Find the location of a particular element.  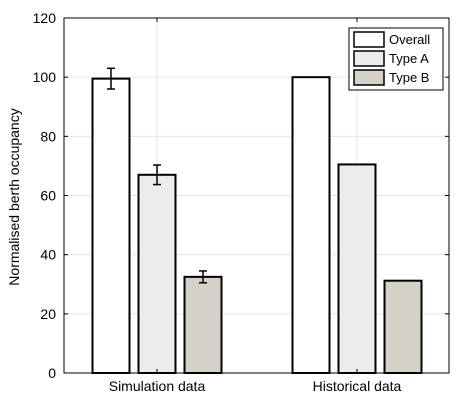

y-tick-label: 100 is located at coordinates (45, 77).